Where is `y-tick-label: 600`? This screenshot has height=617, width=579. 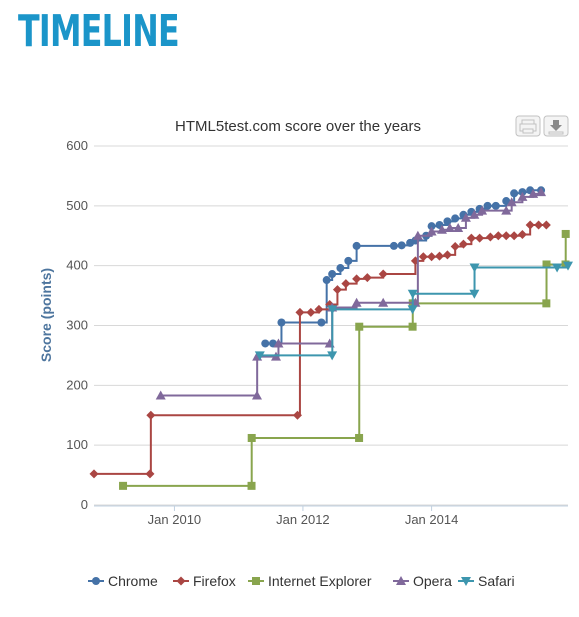
y-tick-label: 600 is located at coordinates (77, 145).